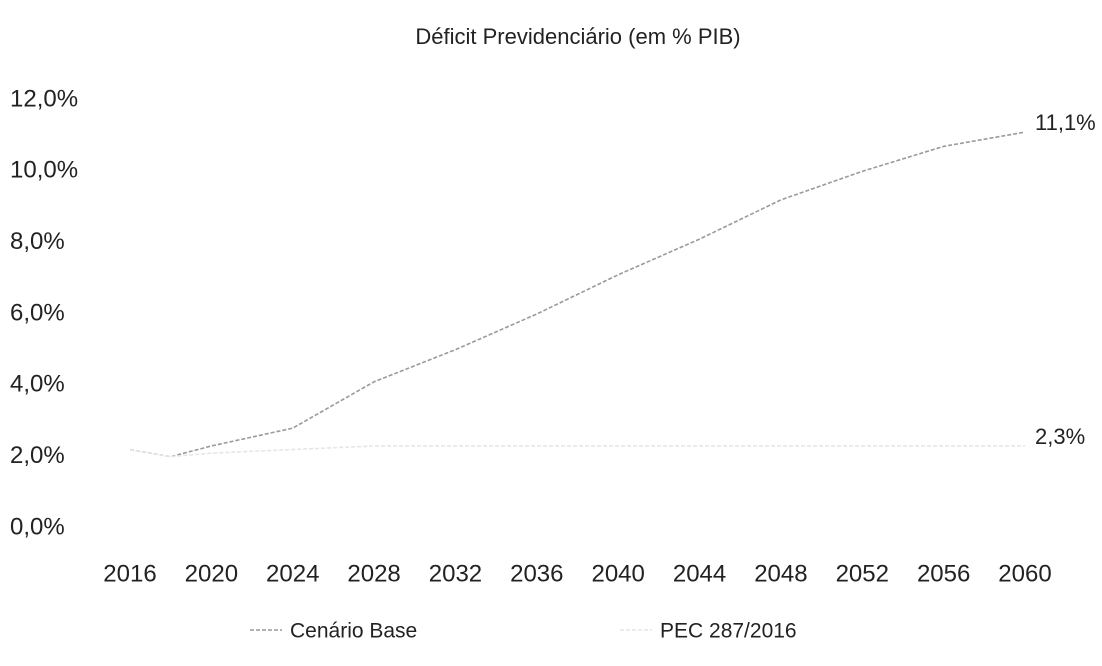 Image resolution: width=1102 pixels, height=666 pixels. What do you see at coordinates (292, 573) in the screenshot?
I see `x-tick-label: 2024` at bounding box center [292, 573].